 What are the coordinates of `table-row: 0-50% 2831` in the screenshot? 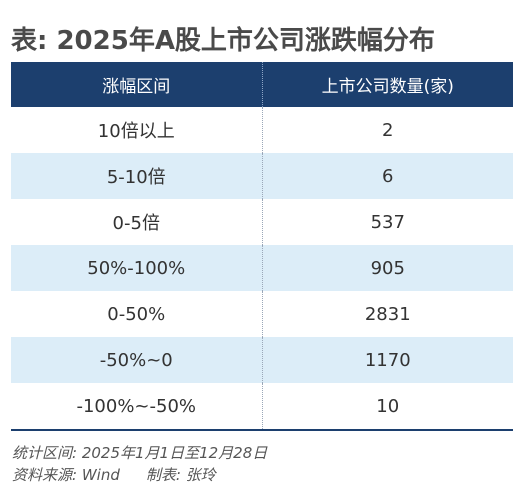 It's located at (262, 314).